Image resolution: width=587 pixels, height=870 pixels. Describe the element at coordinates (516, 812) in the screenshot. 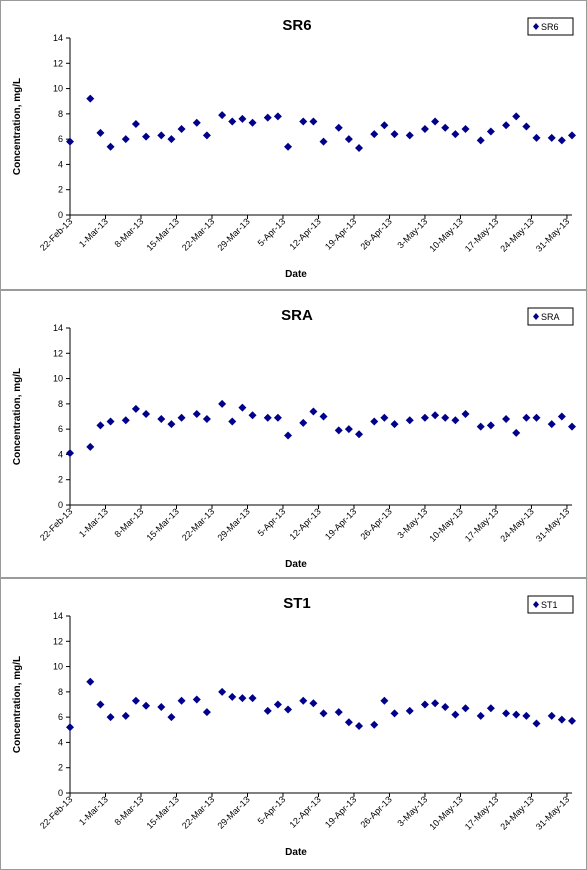

I see `x-tick-label: 24-May-13` at that location.